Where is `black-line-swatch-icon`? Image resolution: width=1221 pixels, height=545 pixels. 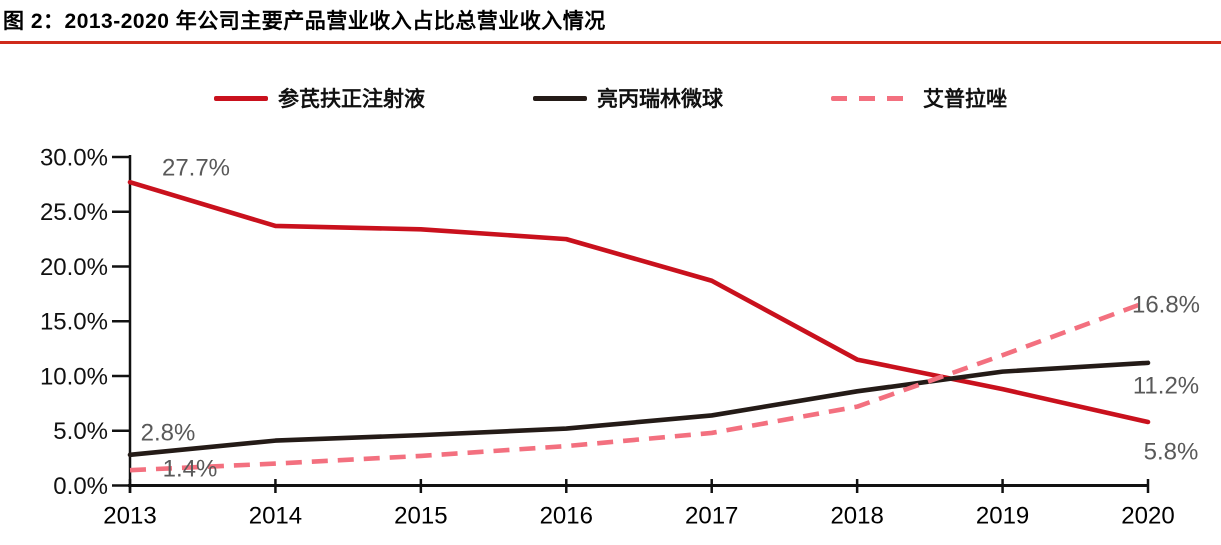 black-line-swatch-icon is located at coordinates (560, 98).